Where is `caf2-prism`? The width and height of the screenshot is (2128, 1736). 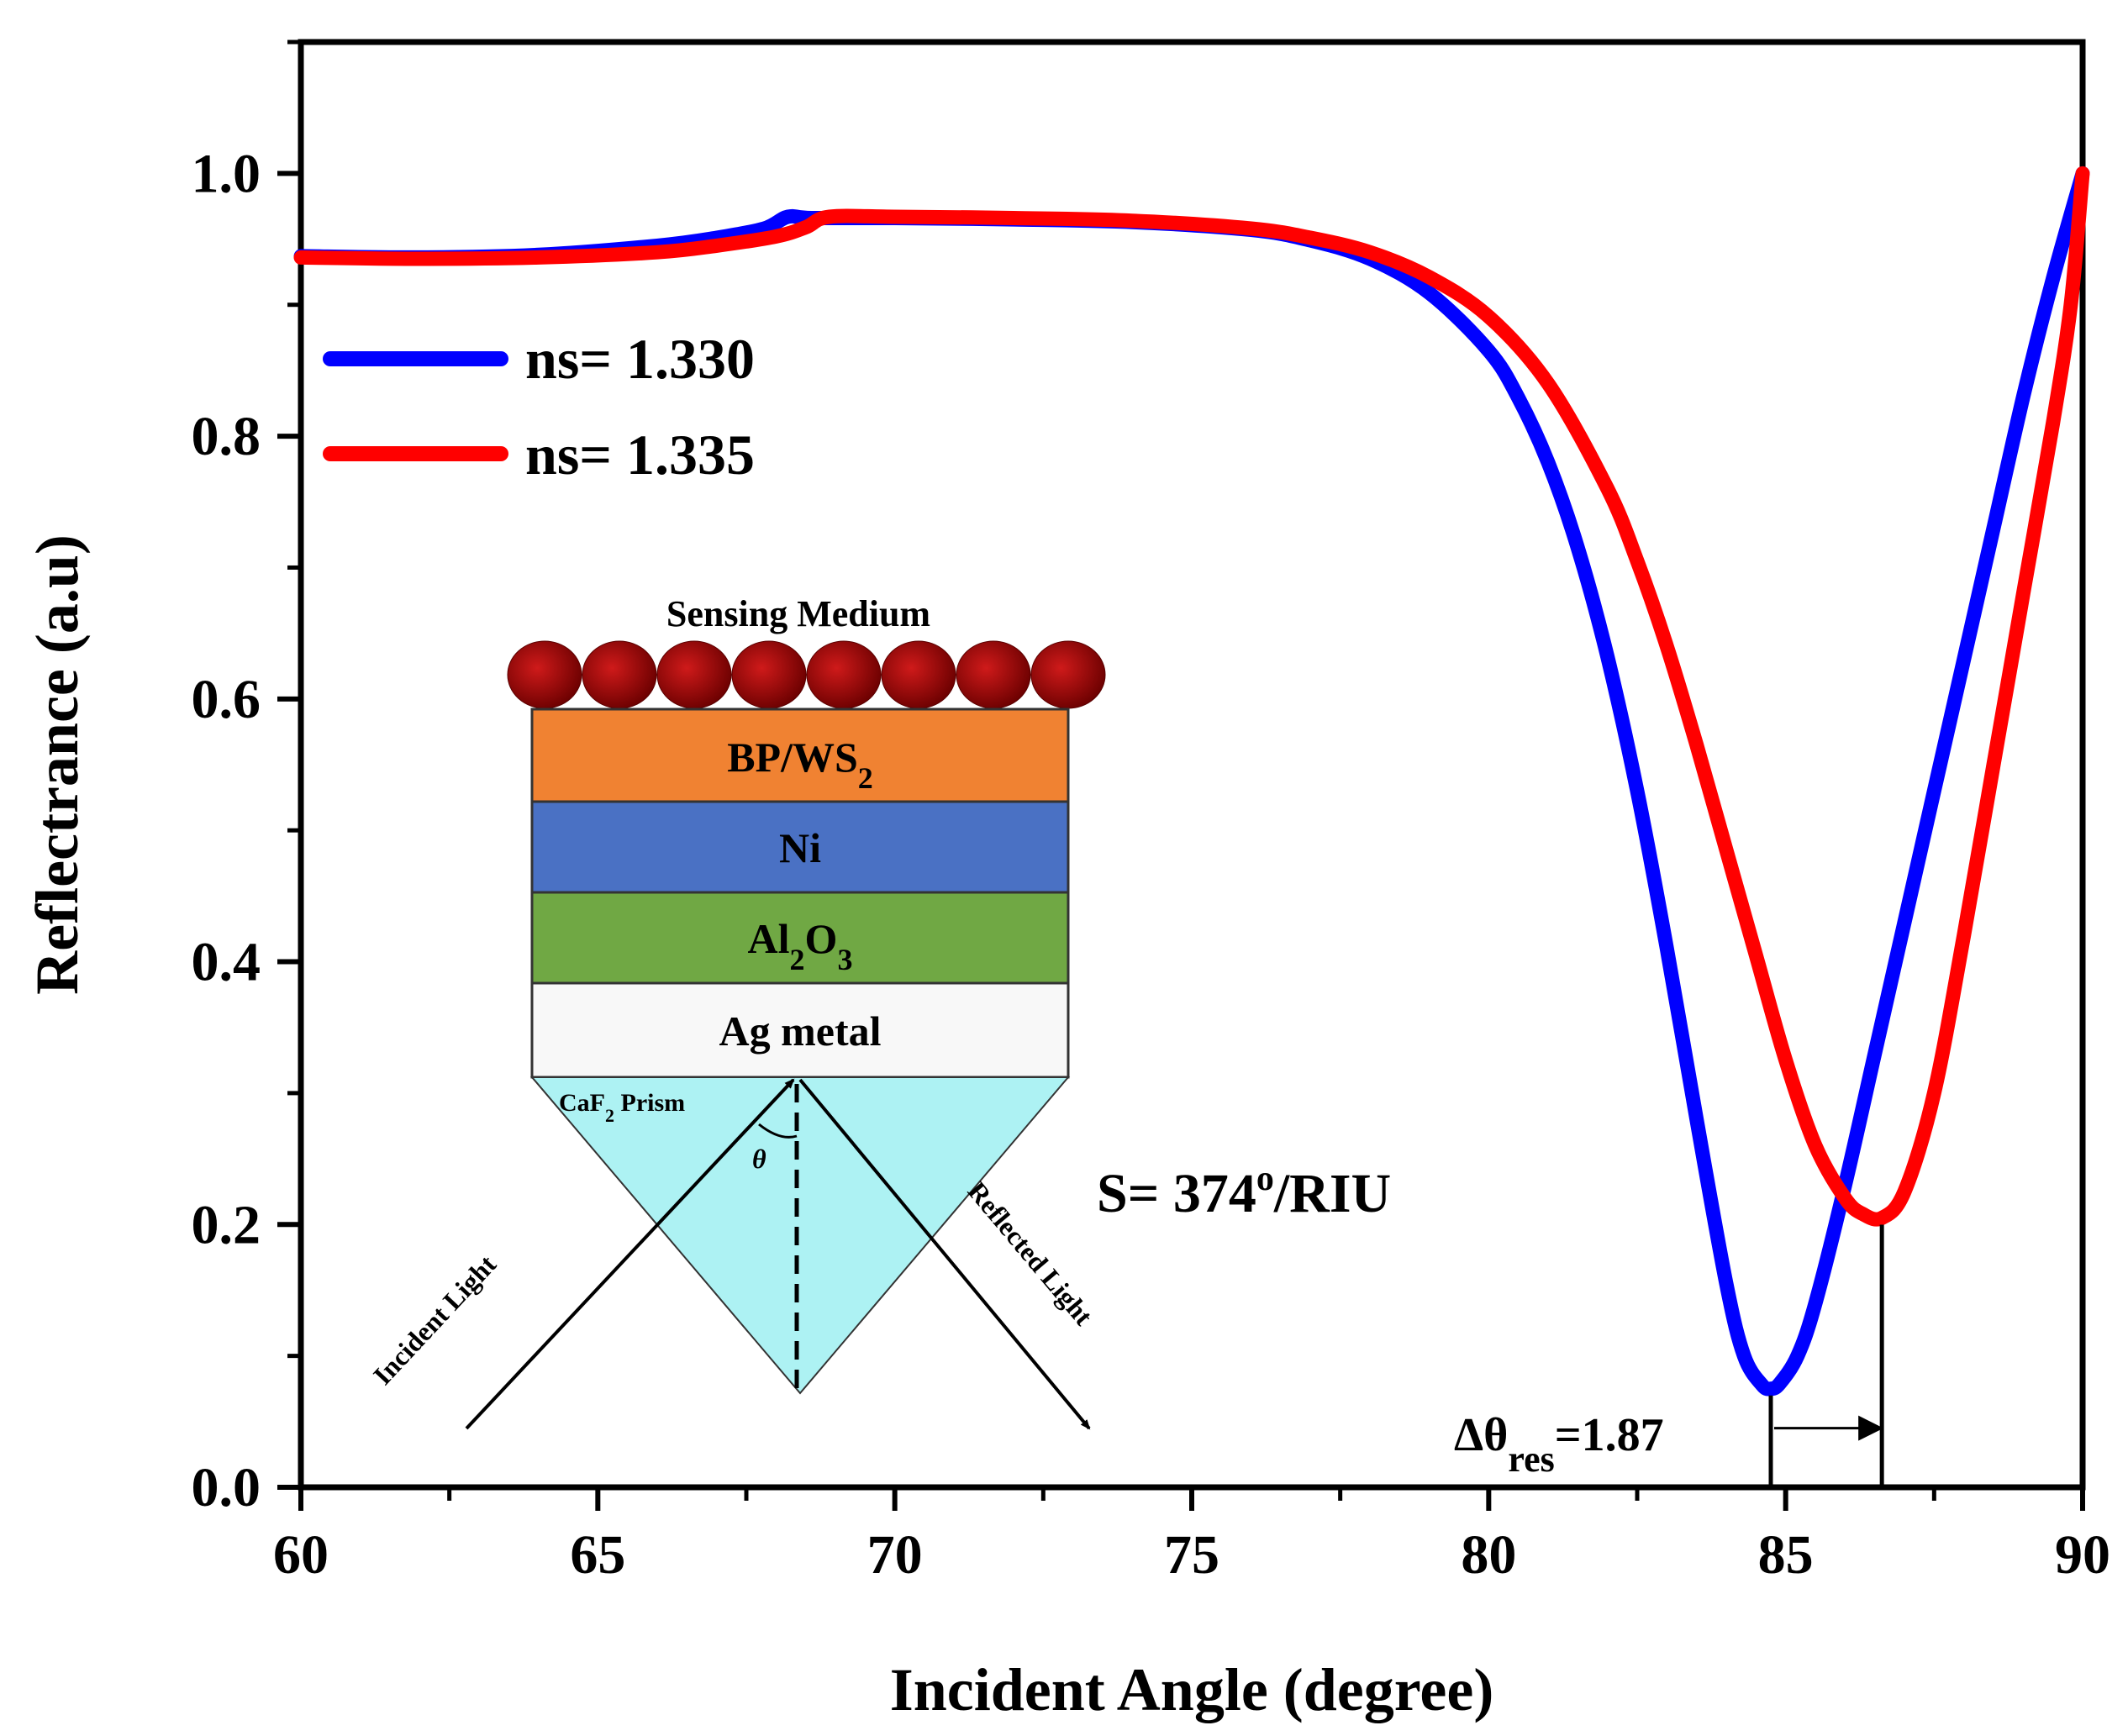 caf2-prism is located at coordinates (800, 1235).